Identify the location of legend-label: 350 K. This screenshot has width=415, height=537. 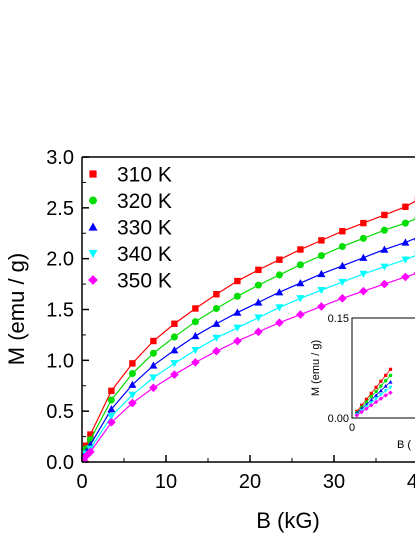
(144, 281).